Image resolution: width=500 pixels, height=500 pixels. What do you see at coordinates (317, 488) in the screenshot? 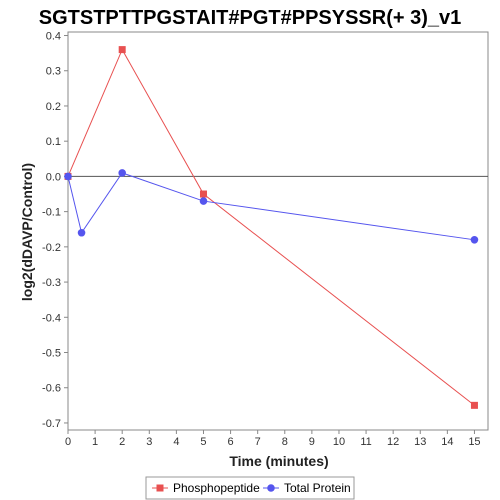
I see `legend-label-1: Total Protein` at bounding box center [317, 488].